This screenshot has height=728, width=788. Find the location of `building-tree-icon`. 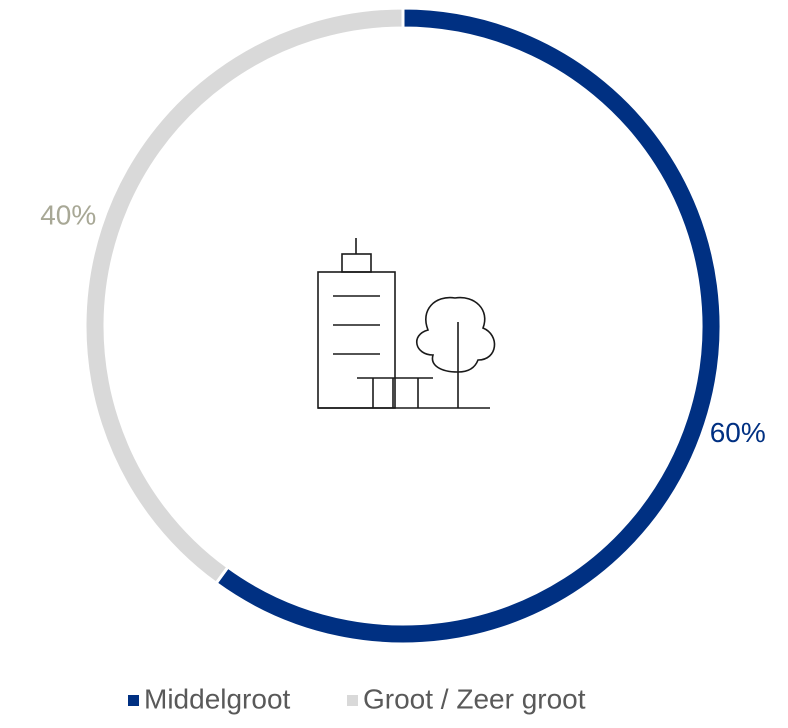

building-tree-icon is located at coordinates (406, 323).